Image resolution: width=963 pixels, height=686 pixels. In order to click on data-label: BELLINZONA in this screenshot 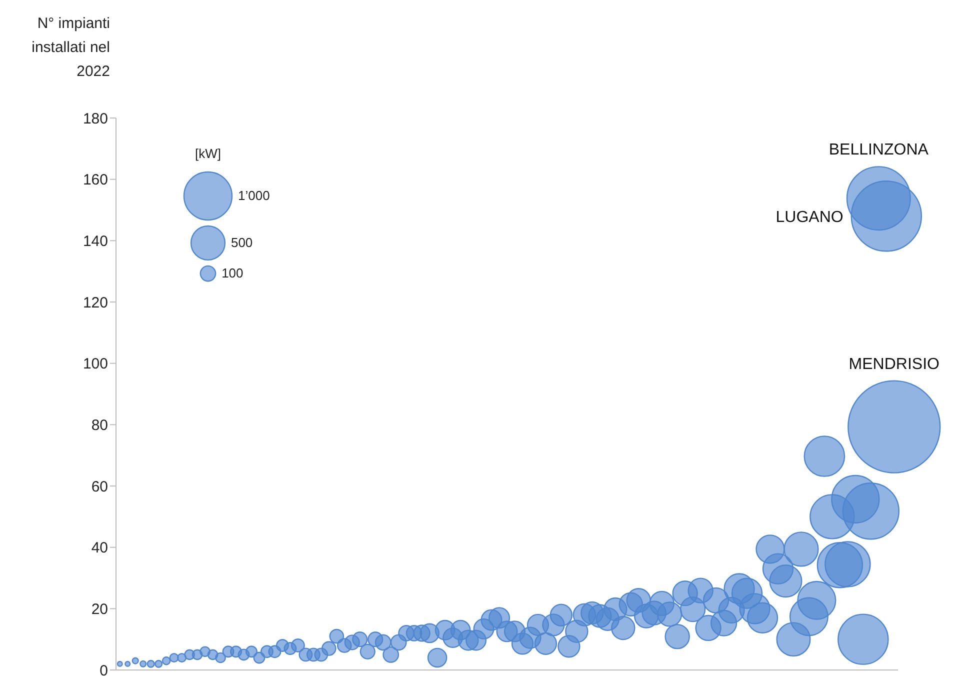, I will do `click(878, 150)`.